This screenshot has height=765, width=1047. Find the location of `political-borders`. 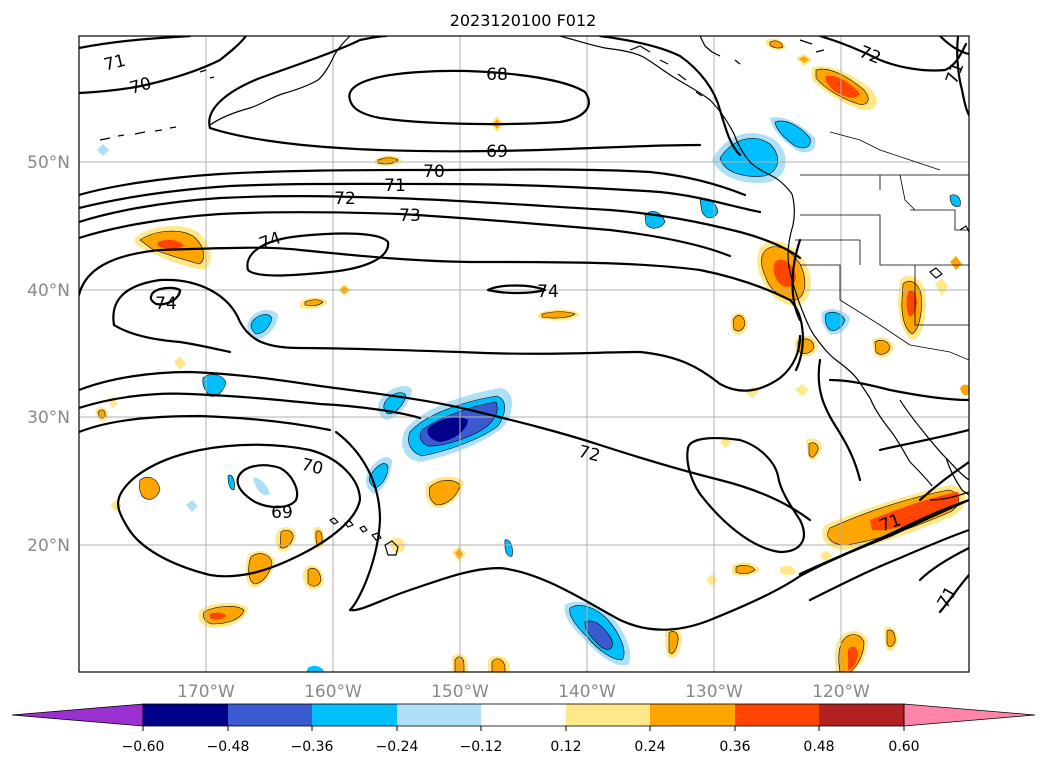

political-borders is located at coordinates (882, 246).